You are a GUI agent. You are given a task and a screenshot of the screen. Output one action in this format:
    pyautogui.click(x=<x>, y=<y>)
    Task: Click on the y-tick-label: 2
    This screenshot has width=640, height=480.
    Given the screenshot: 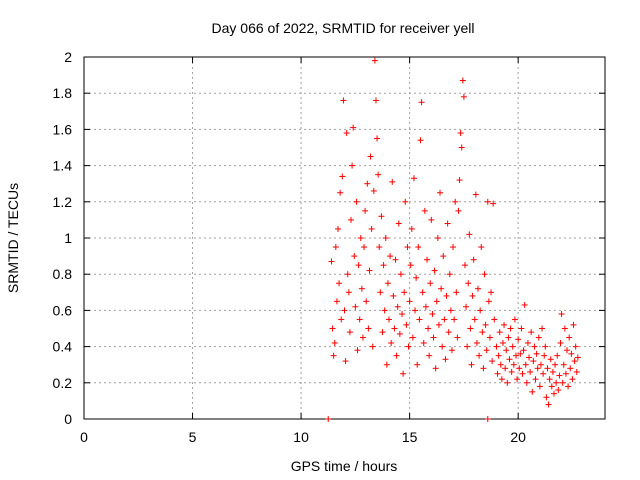 What is the action you would take?
    pyautogui.click(x=68, y=57)
    